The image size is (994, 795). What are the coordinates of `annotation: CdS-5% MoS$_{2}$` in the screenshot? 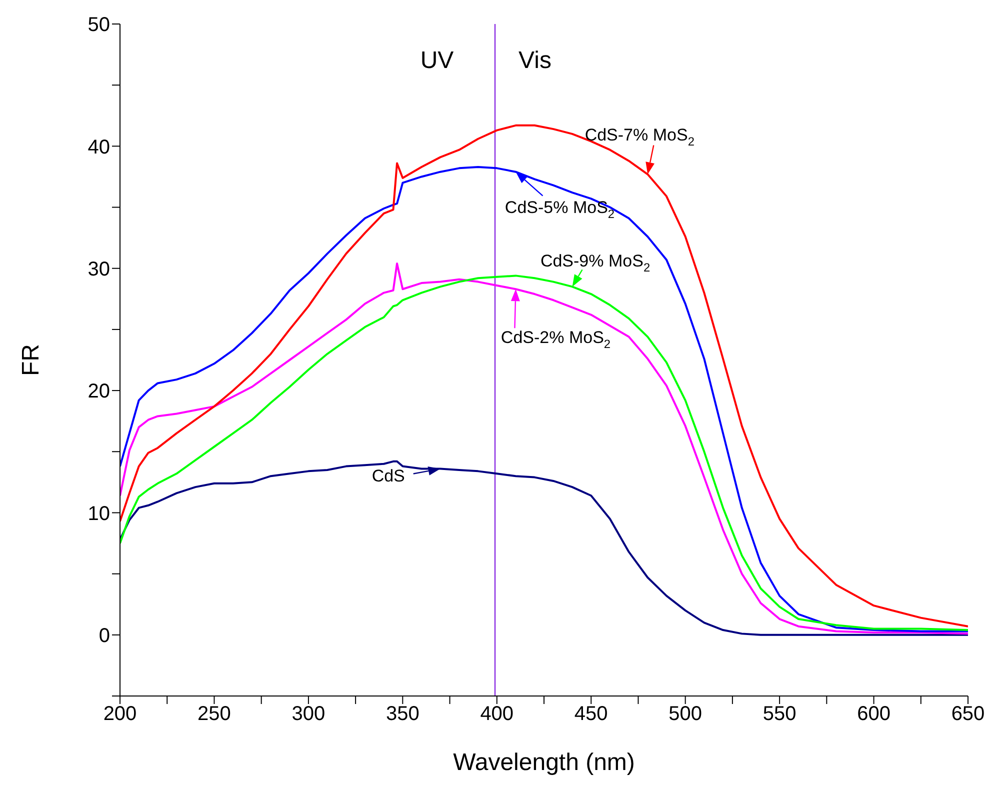 It's located at (559, 209).